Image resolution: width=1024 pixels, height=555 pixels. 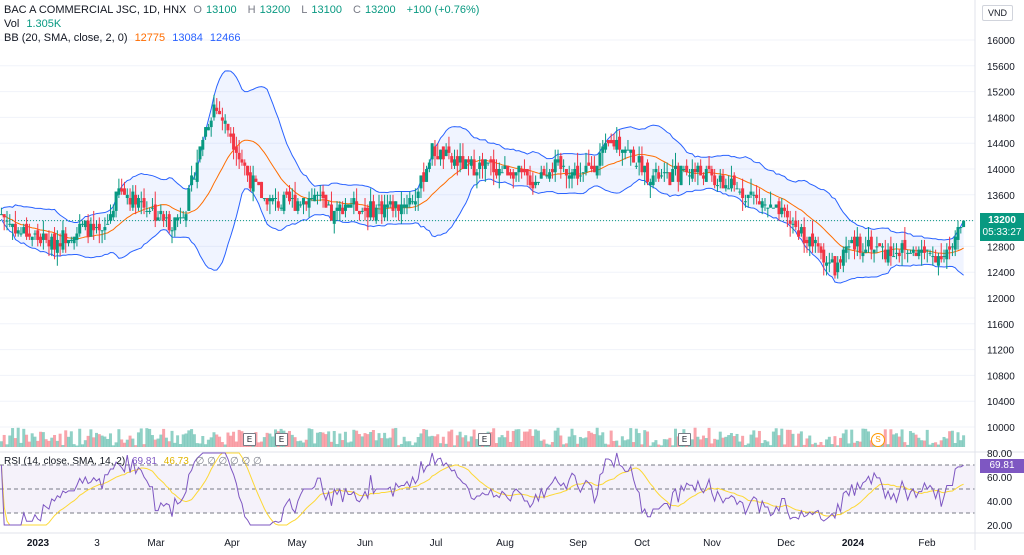 What do you see at coordinates (65, 461) in the screenshot?
I see `rsi-label: RSI (14, close, SMA, 14, 2)` at bounding box center [65, 461].